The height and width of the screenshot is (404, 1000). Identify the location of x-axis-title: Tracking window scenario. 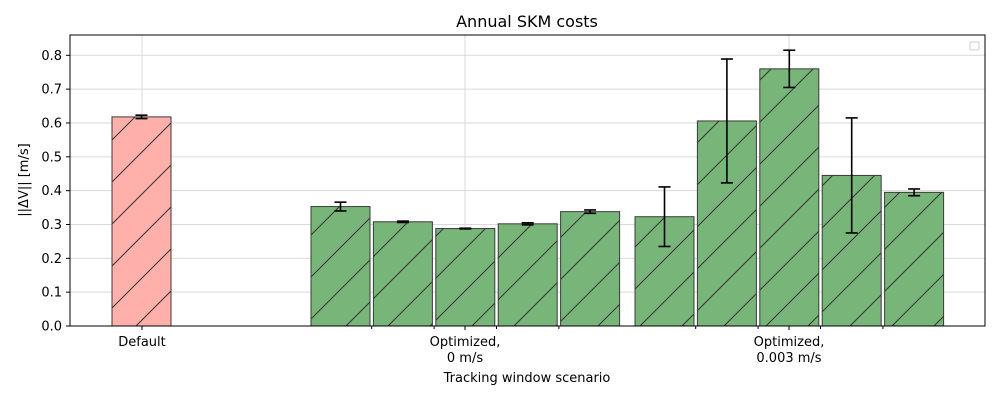
(527, 378).